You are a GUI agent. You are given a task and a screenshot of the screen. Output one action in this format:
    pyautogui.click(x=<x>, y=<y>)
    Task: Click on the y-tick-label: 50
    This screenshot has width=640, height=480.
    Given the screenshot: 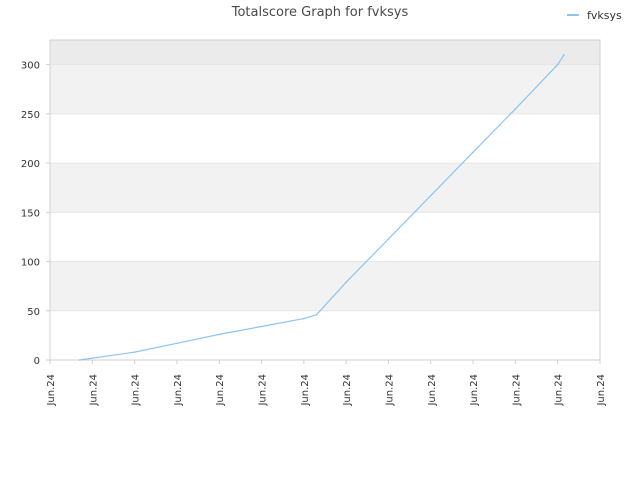 What is the action you would take?
    pyautogui.click(x=33, y=312)
    